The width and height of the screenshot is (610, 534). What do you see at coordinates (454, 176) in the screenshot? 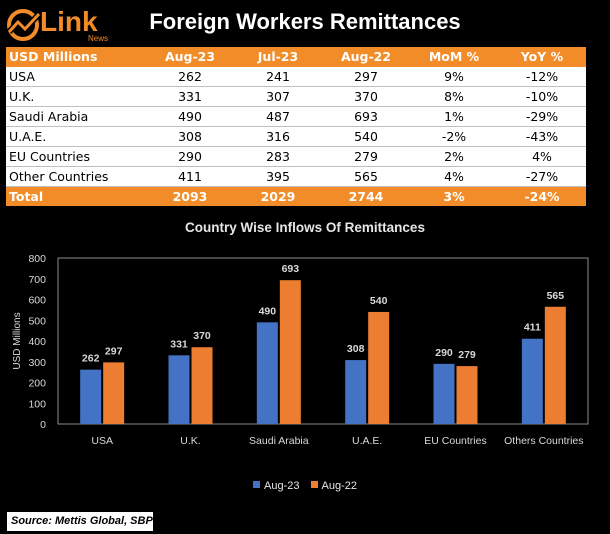
I see `row-mom: 4%` at bounding box center [454, 176].